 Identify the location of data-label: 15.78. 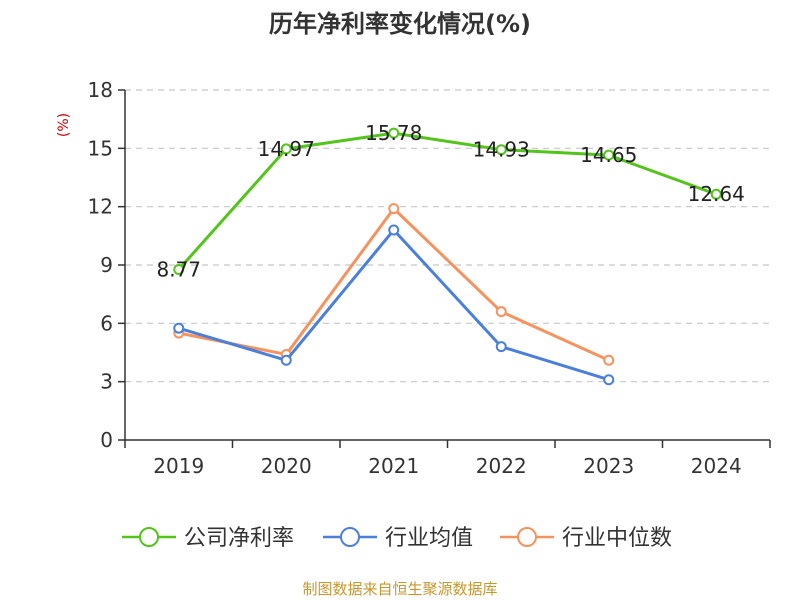
(393, 133).